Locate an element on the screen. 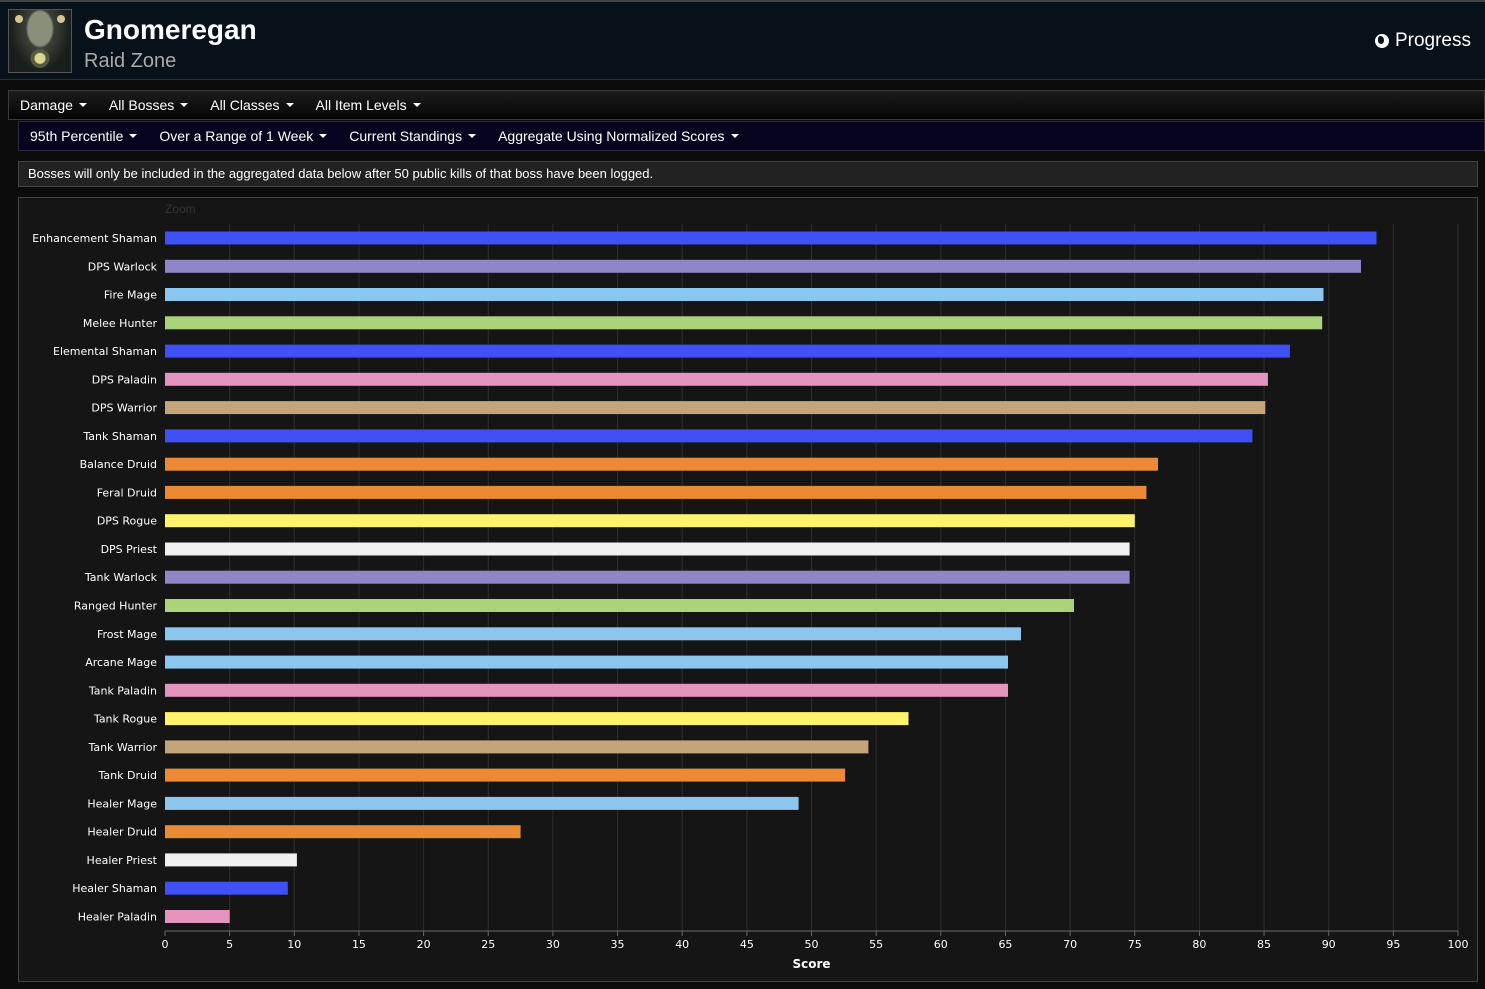 The image size is (1485, 989). zone-title: Gnomeregan is located at coordinates (170, 29).